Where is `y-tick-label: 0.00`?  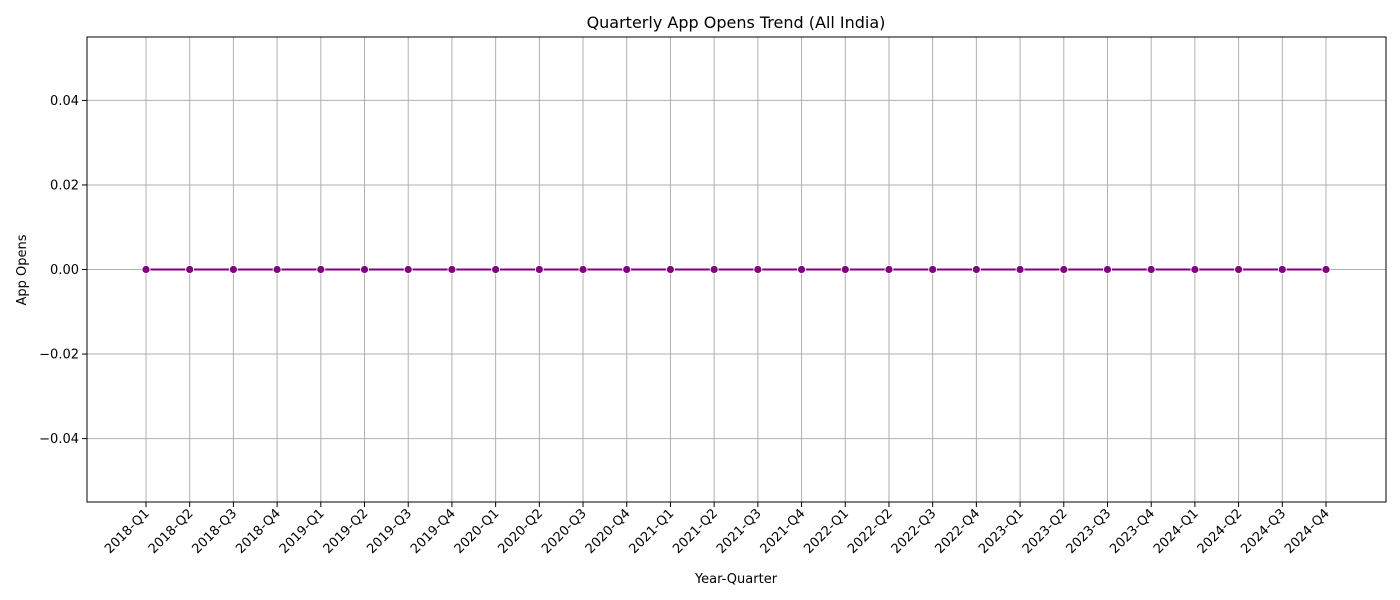
y-tick-label: 0.00 is located at coordinates (64, 270).